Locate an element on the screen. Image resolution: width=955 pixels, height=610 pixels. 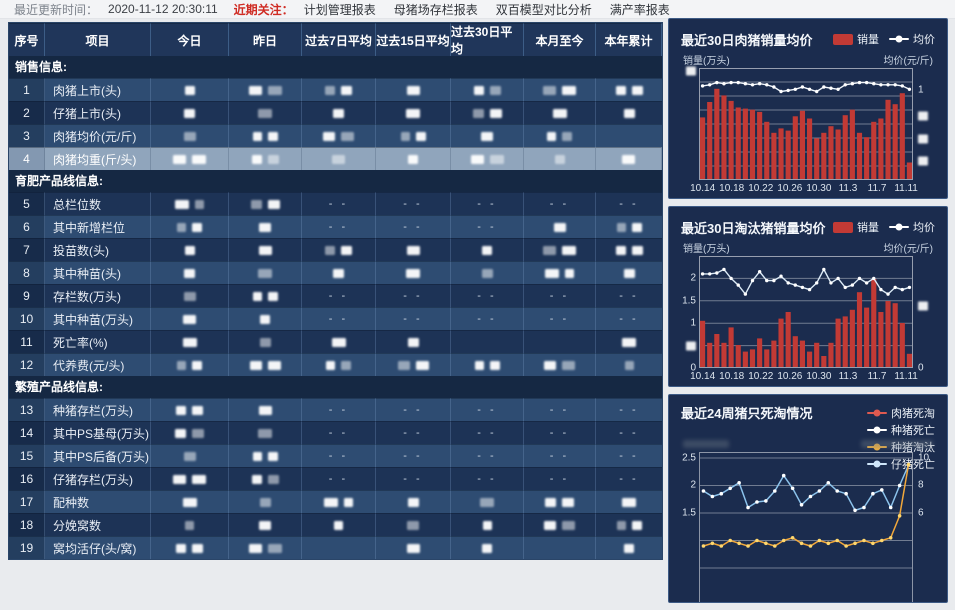
table-row: 6 其中新增栏位 - - - - - - is located at coordinates (335, 226).